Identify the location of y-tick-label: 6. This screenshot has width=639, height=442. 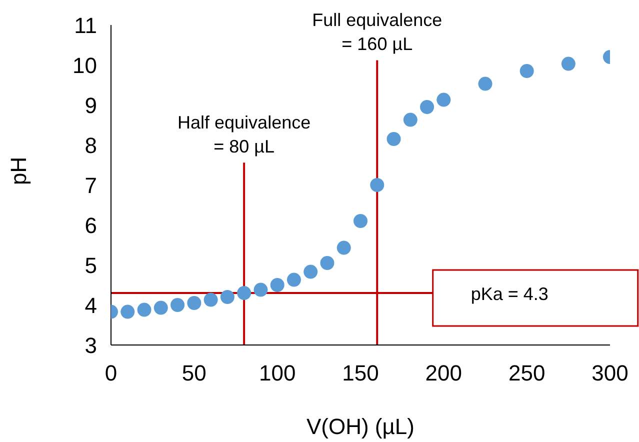
(90, 225).